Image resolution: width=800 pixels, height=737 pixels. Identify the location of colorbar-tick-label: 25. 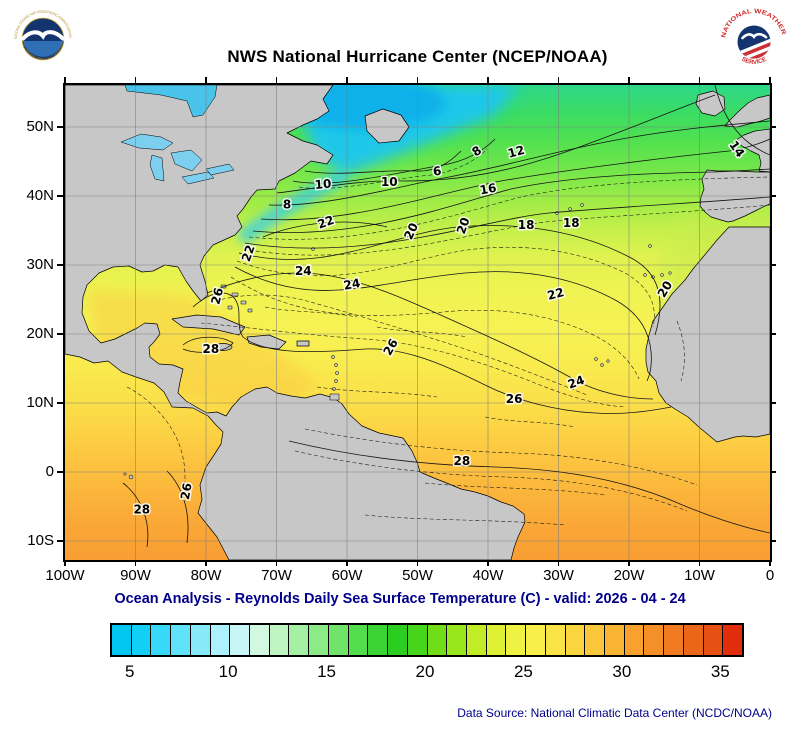
(523, 671).